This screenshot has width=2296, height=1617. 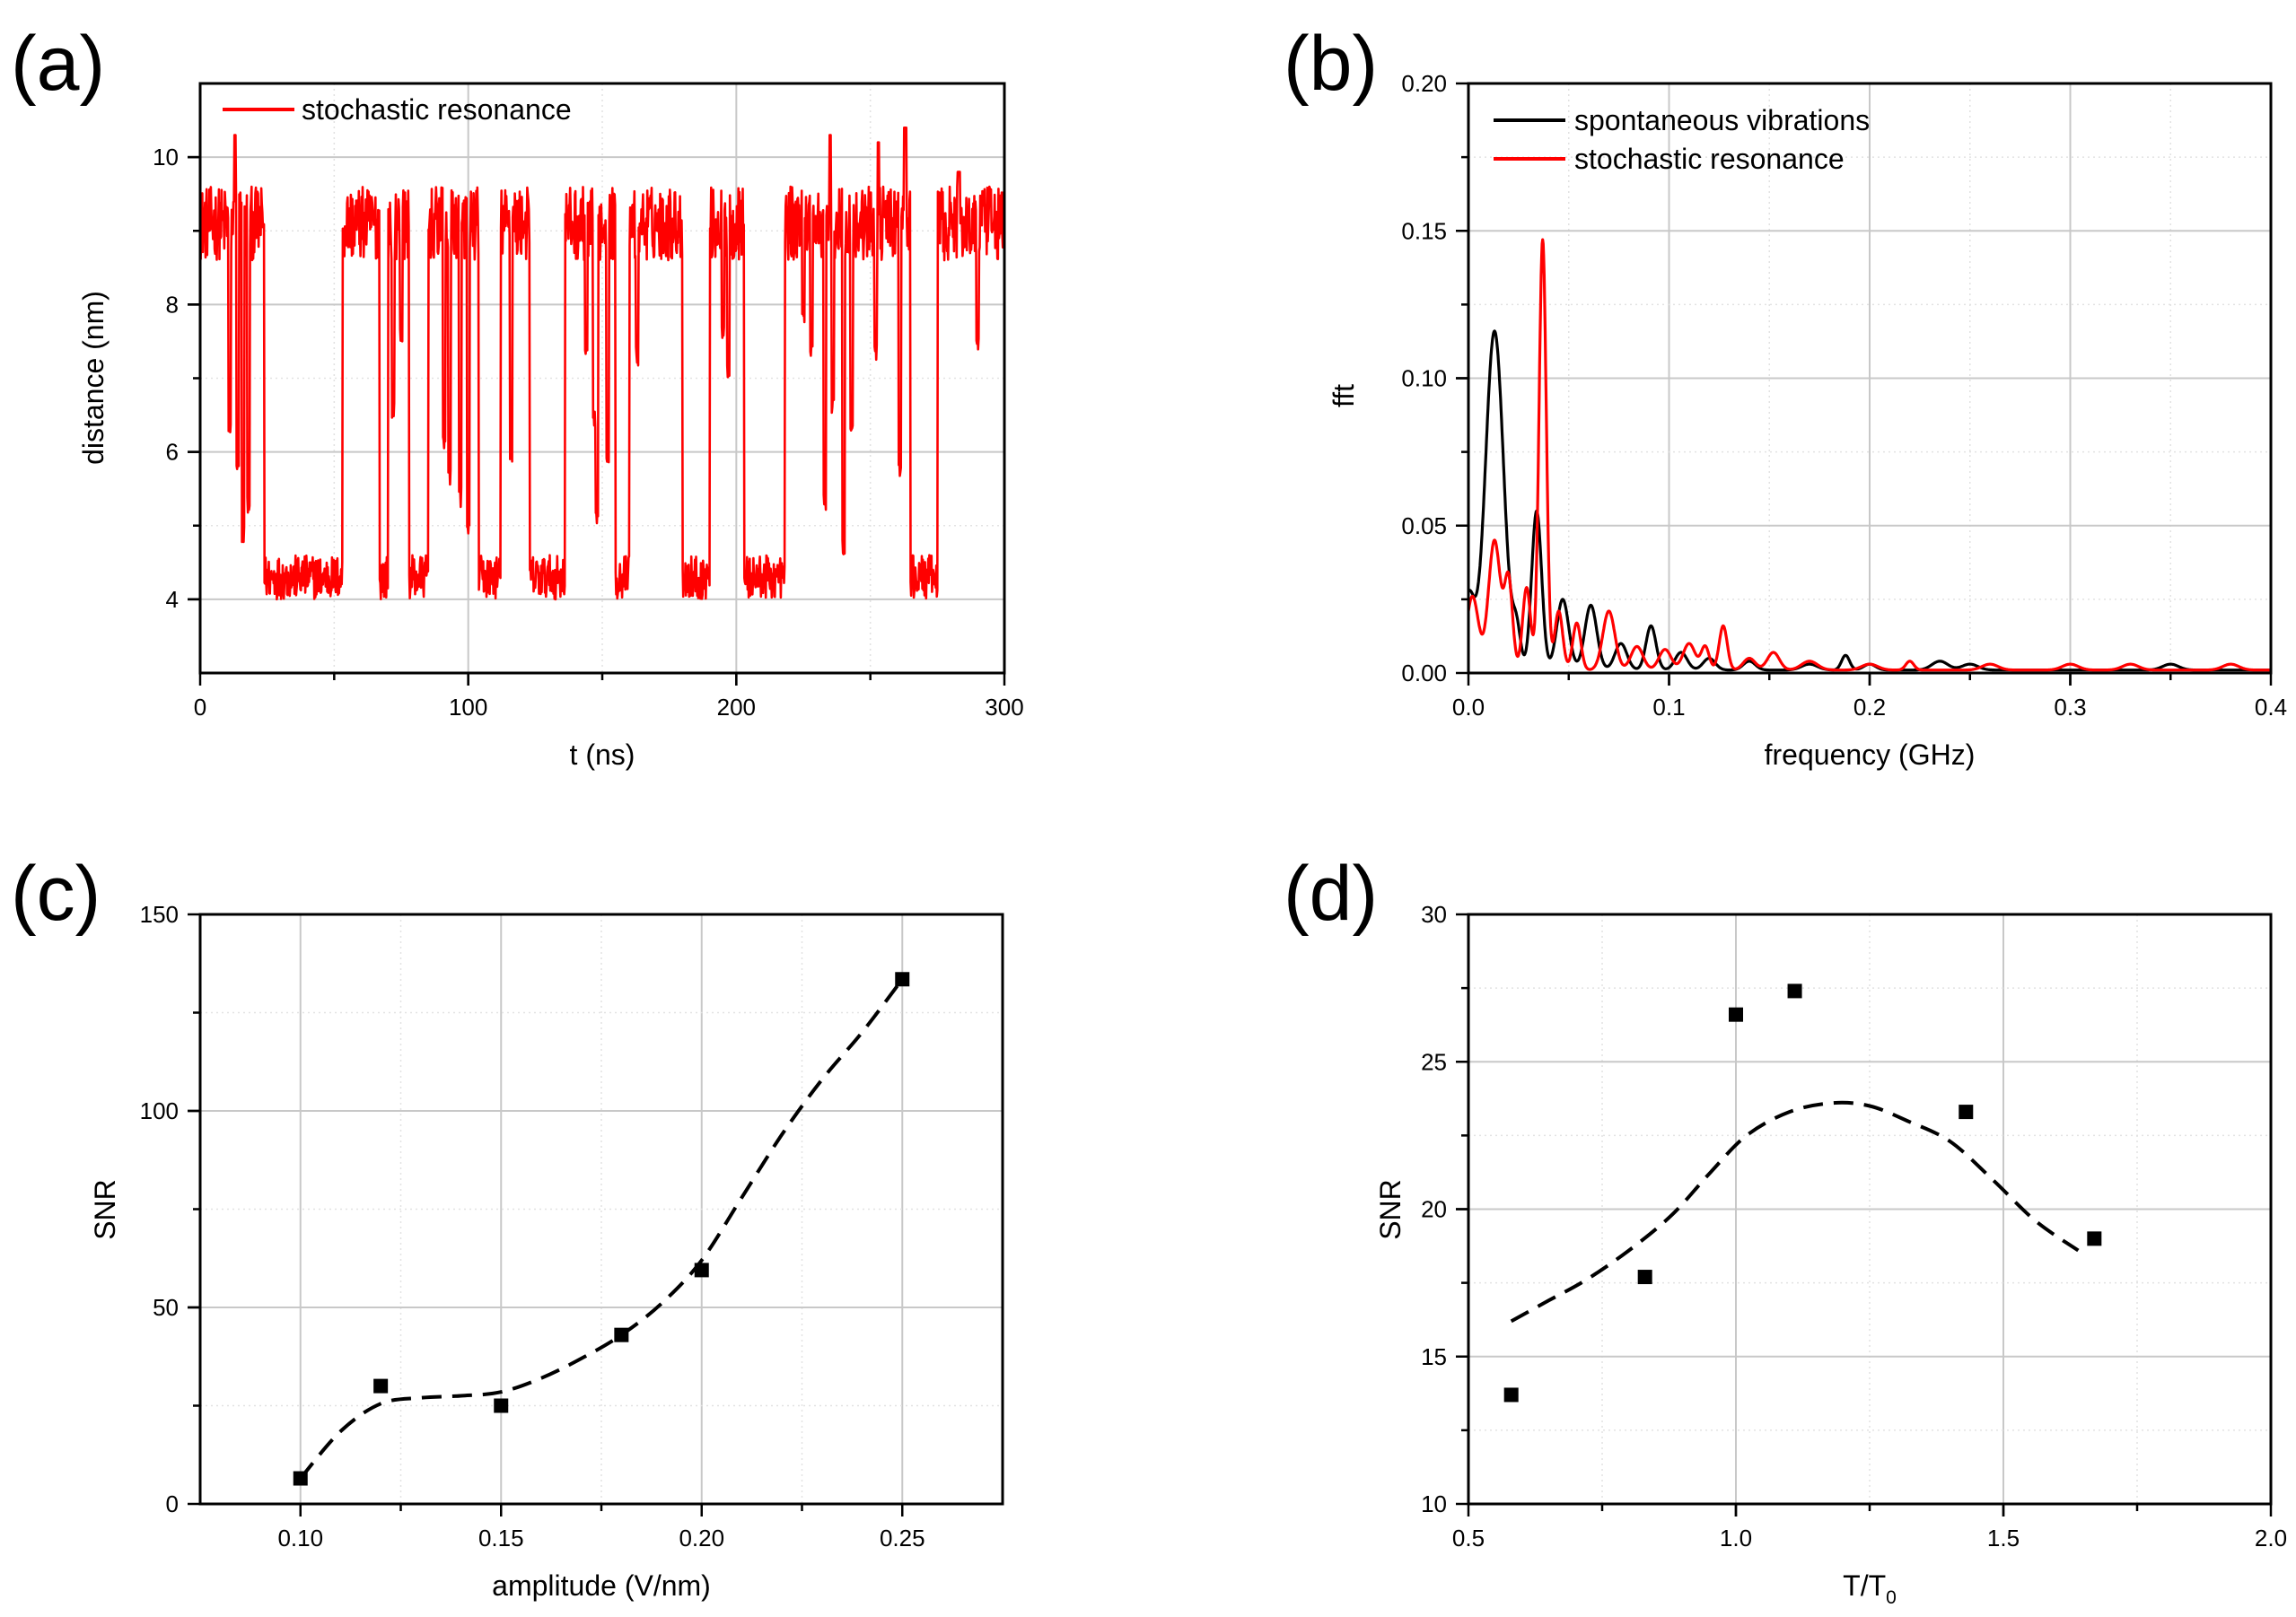 I want to click on y-tick-label: 6, so click(x=172, y=453).